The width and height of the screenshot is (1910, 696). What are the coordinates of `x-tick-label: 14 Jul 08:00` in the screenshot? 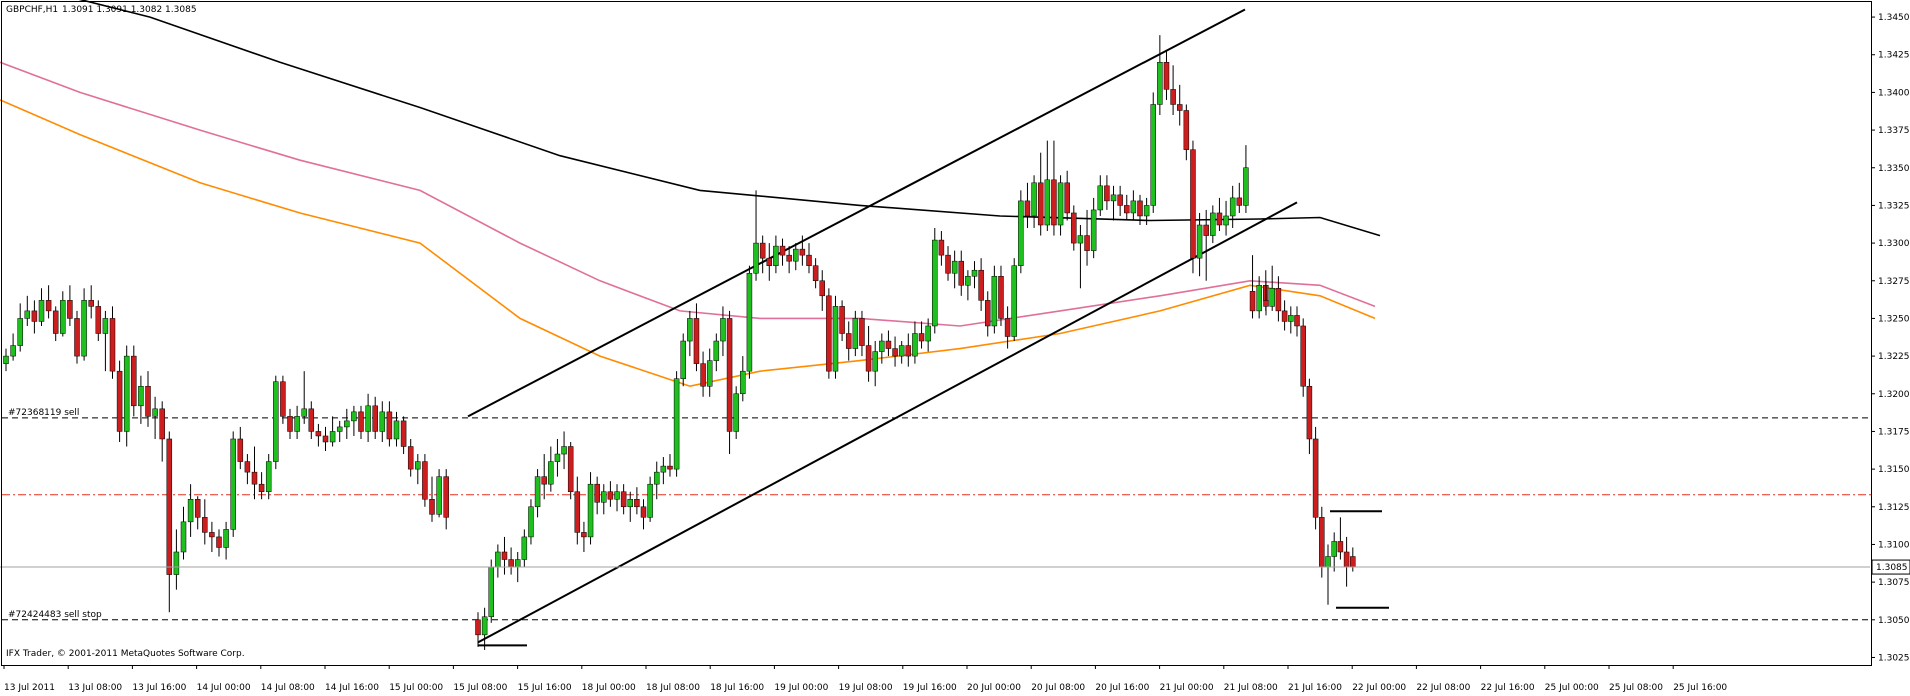 It's located at (288, 688).